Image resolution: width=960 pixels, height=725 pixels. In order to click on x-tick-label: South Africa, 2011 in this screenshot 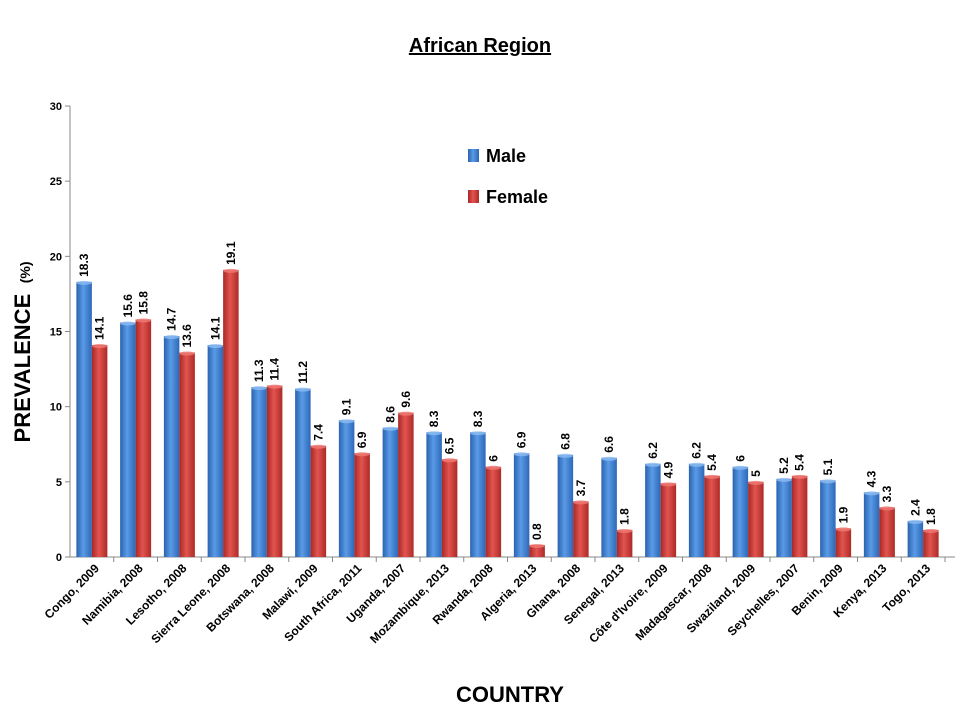, I will do `click(322, 602)`.